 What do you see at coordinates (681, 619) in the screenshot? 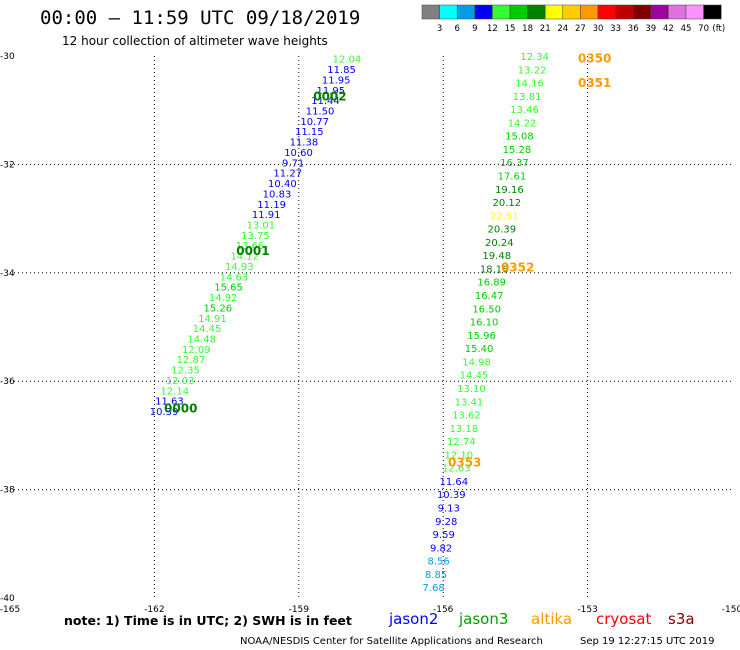
I see `satellite-label-s3a: s3a` at bounding box center [681, 619].